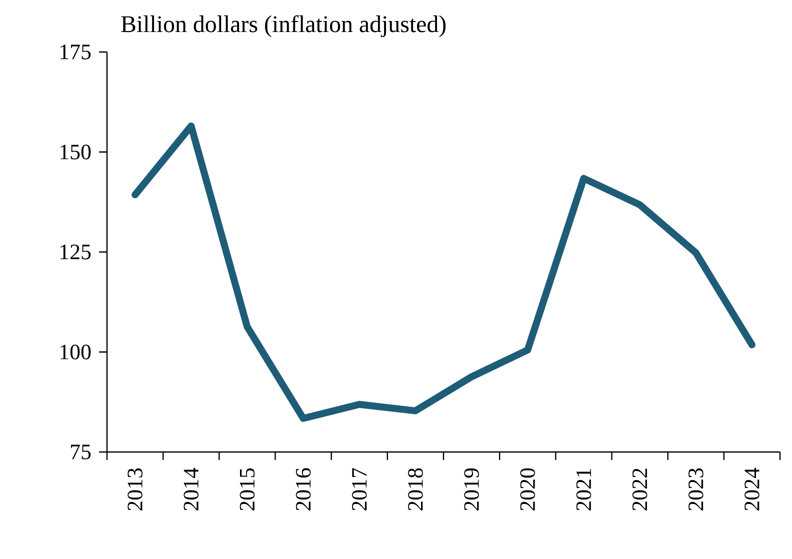 The image size is (792, 559). I want to click on x-tick-label: 2013, so click(135, 489).